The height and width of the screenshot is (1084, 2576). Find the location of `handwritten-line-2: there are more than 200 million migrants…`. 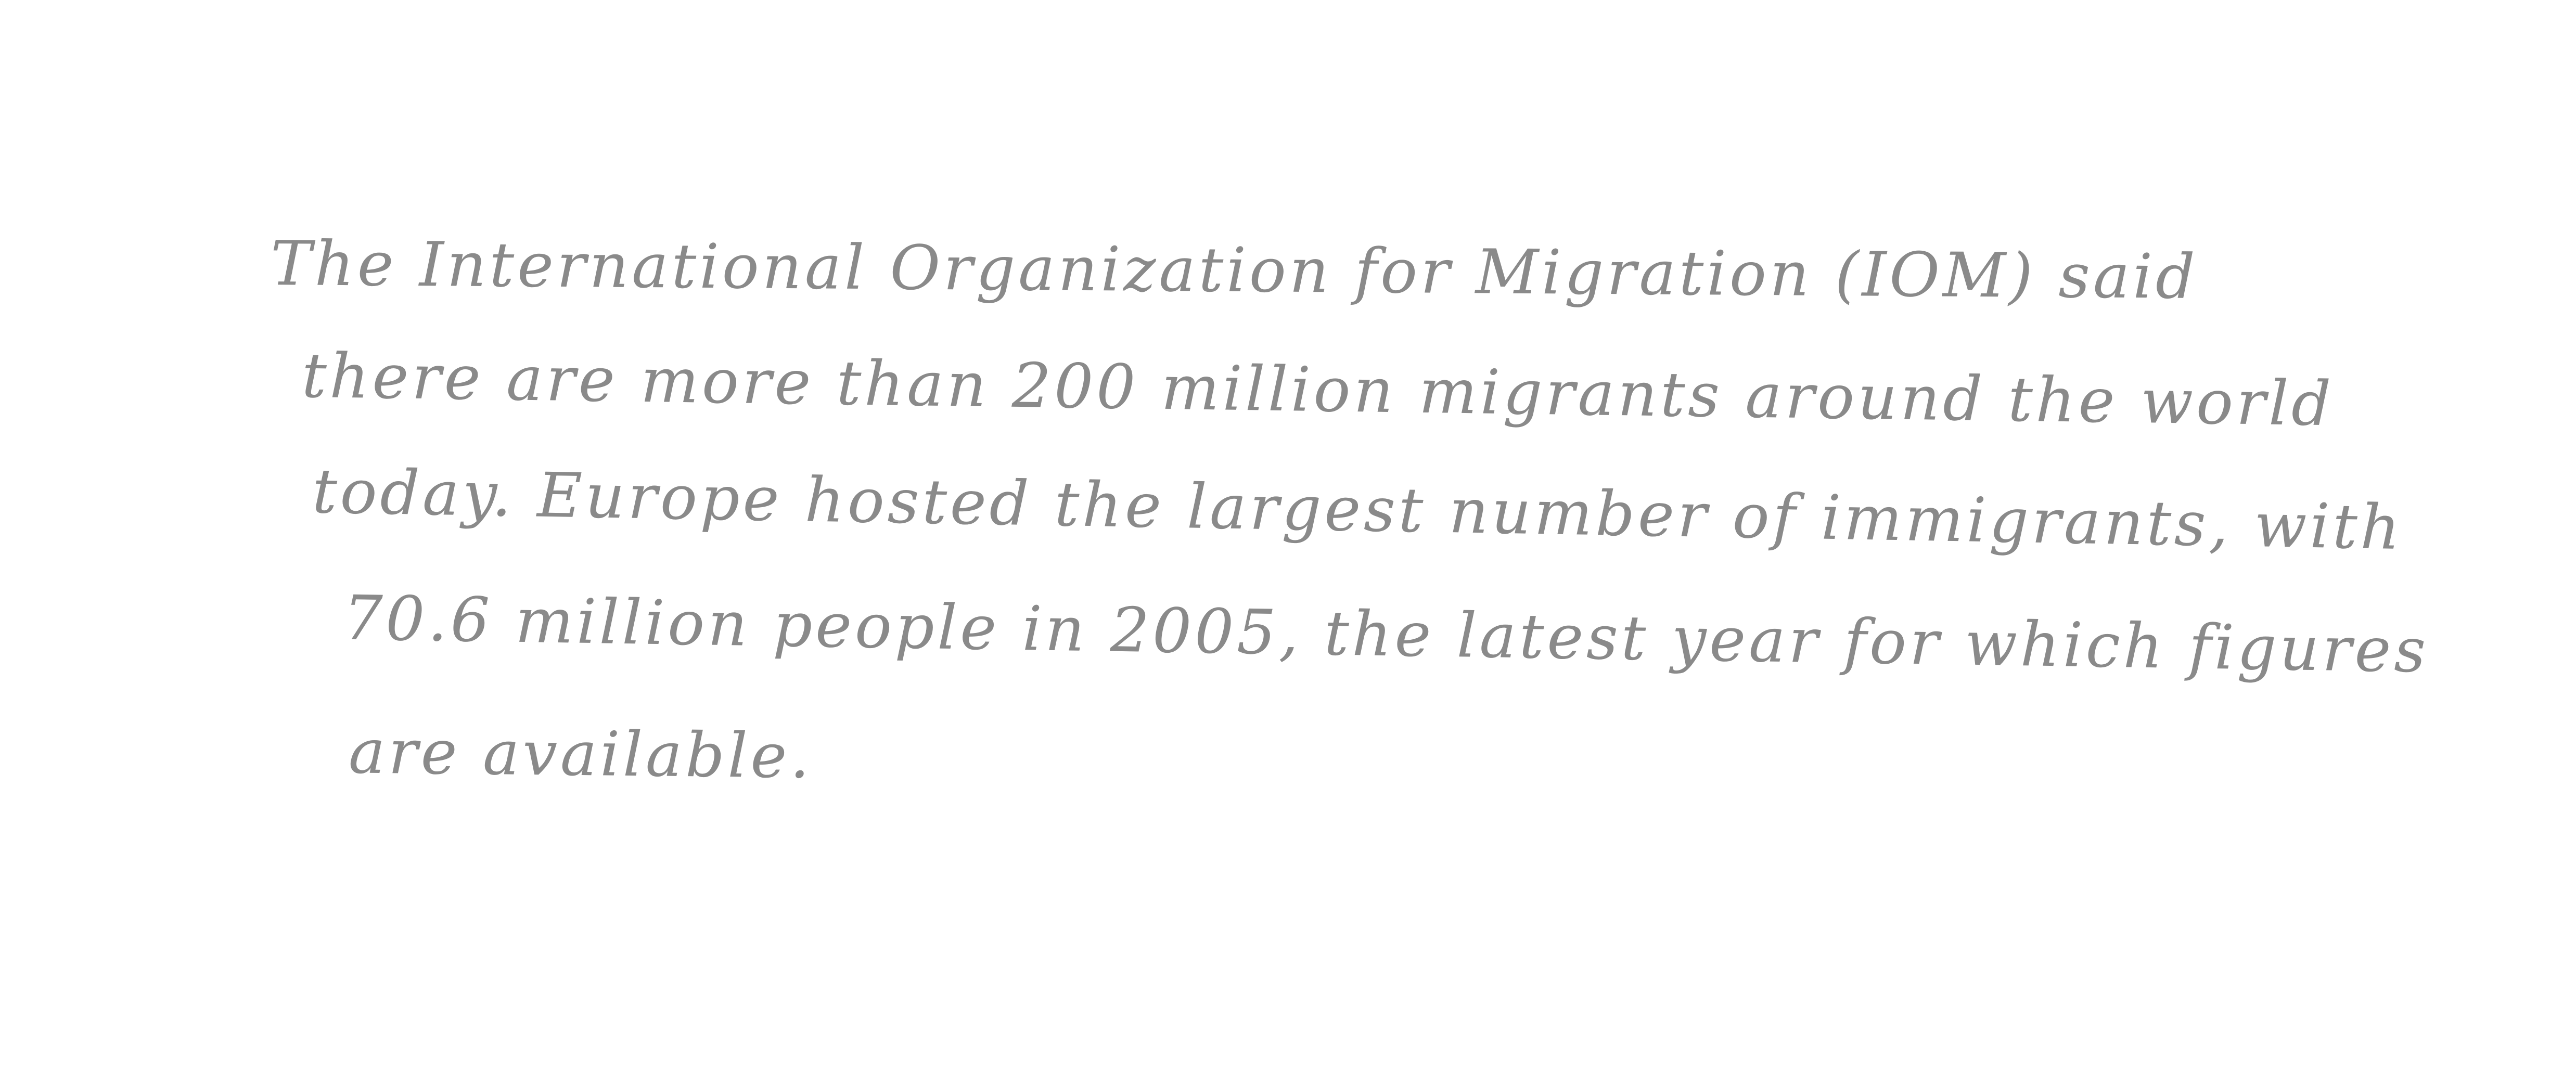

handwritten-line-2: there are more than 200 million migrants… is located at coordinates (1318, 389).